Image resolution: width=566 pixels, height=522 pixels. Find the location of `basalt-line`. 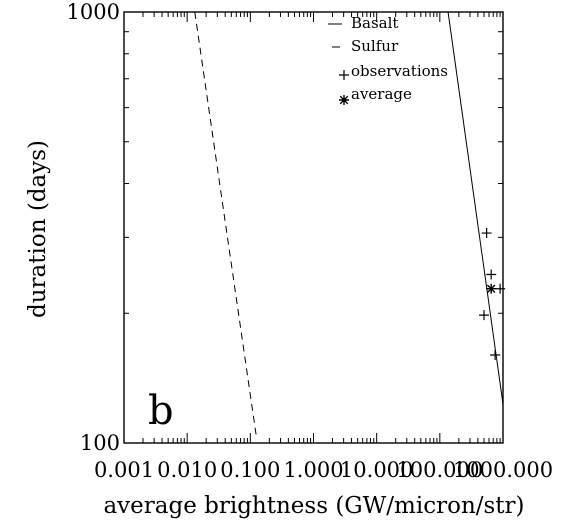

basalt-line is located at coordinates (475, 208).